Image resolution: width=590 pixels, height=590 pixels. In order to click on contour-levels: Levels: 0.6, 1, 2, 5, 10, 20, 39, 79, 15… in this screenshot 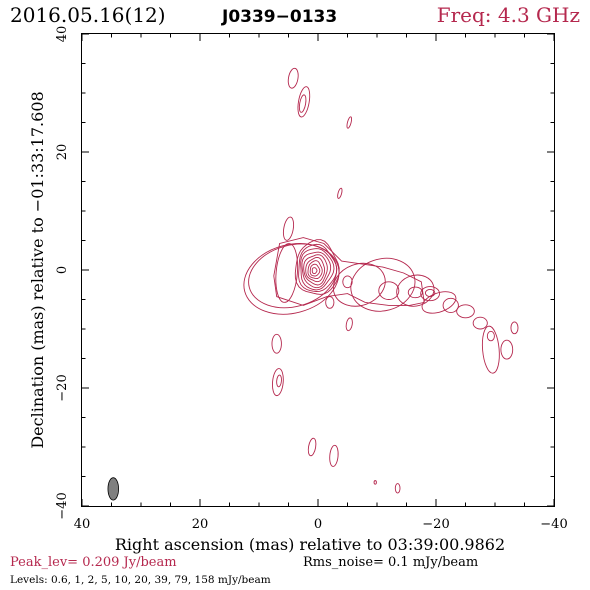, I will do `click(140, 580)`.